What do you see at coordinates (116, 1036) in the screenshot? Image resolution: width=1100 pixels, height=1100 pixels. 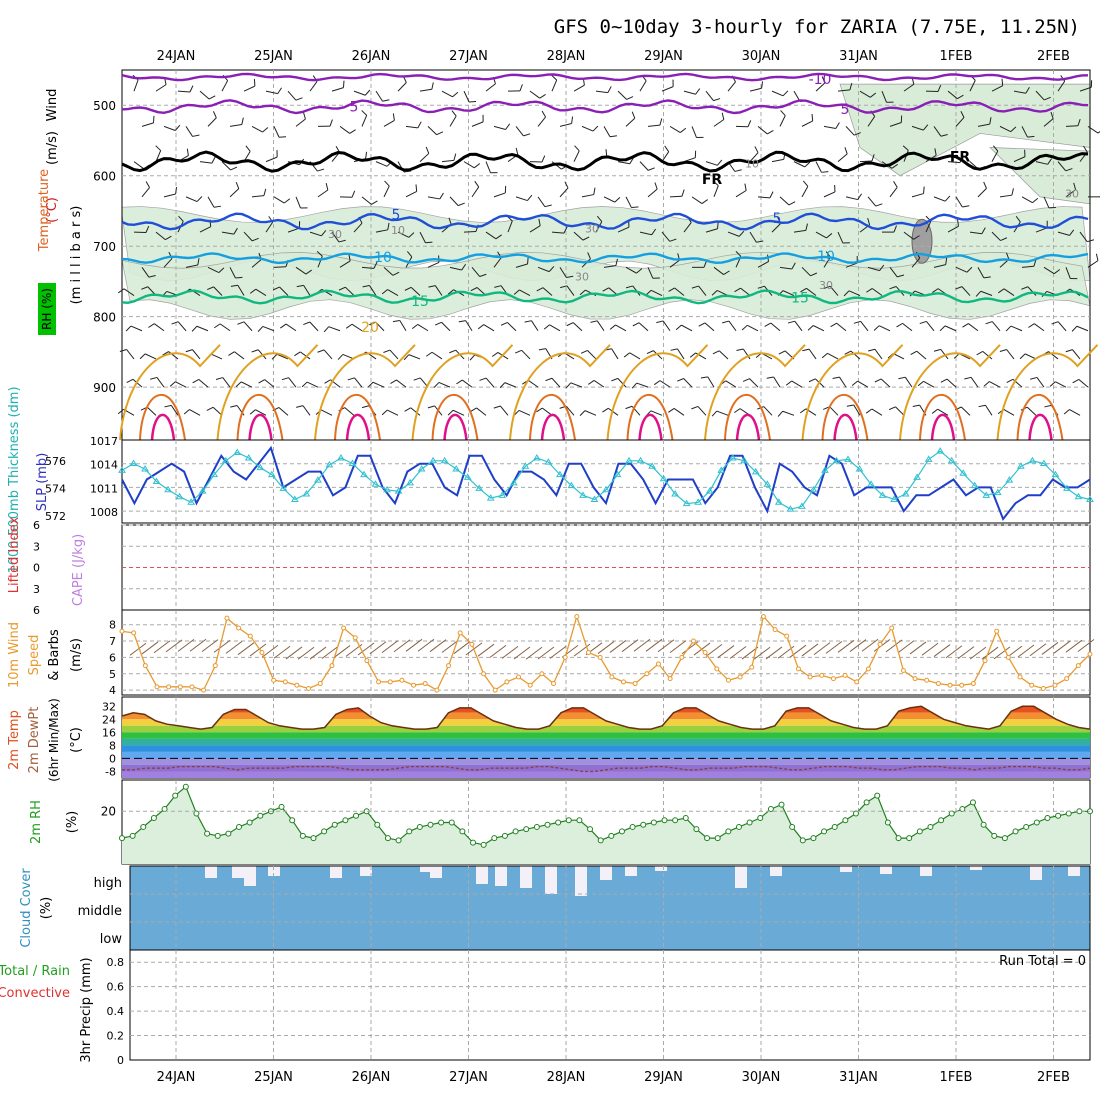 I see `precip-tick: 0.2` at bounding box center [116, 1036].